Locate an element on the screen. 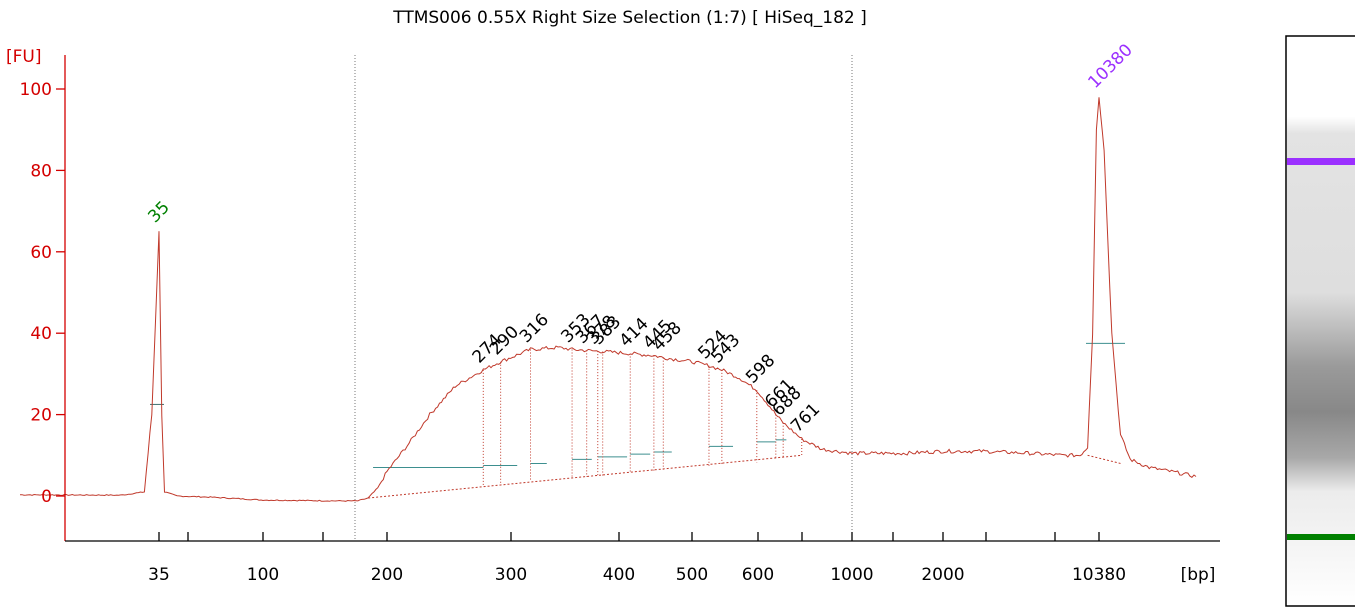  gel-lane-fill is located at coordinates (1321, 321).